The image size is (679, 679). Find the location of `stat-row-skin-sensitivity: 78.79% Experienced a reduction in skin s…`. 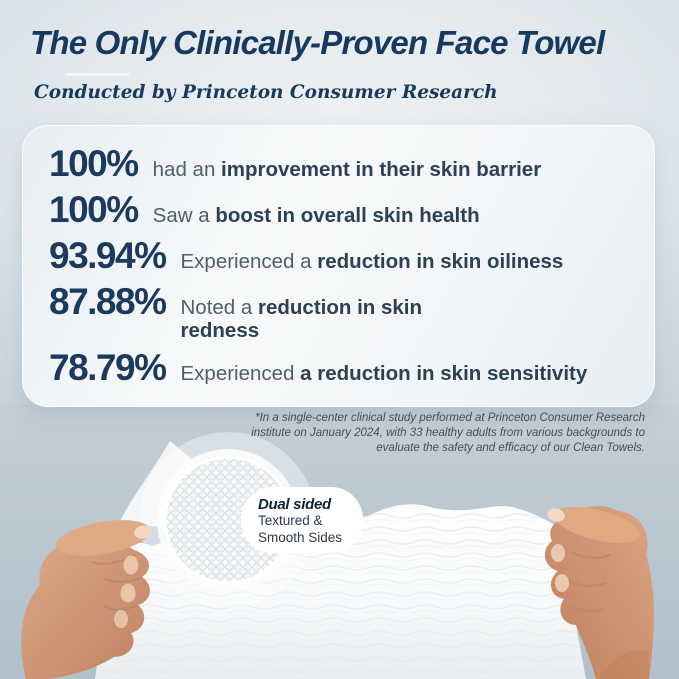

stat-row-skin-sensitivity: 78.79% Experienced a reduction in skin s… is located at coordinates (338, 368).